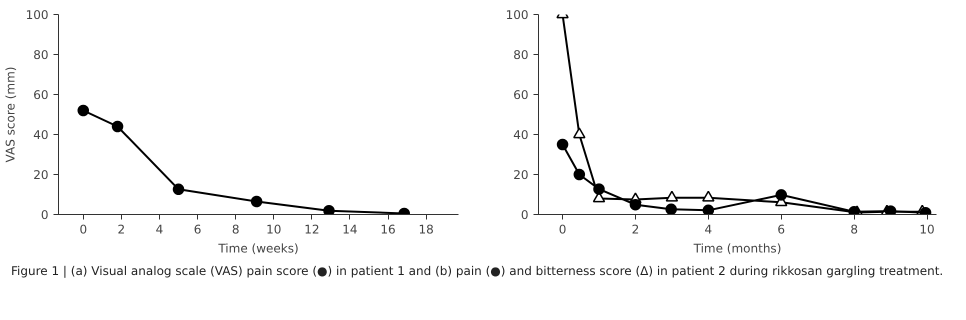 The height and width of the screenshot is (320, 966). Describe the element at coordinates (350, 229) in the screenshot. I see `x-tick-label: 14` at that location.